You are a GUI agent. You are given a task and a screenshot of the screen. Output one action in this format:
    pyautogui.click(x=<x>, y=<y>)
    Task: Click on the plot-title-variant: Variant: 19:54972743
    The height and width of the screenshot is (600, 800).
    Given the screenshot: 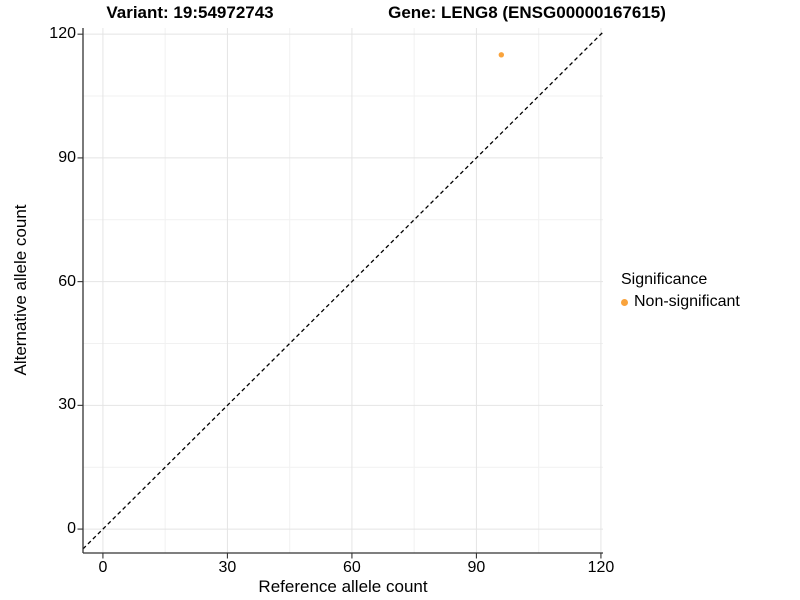 What is the action you would take?
    pyautogui.click(x=190, y=12)
    